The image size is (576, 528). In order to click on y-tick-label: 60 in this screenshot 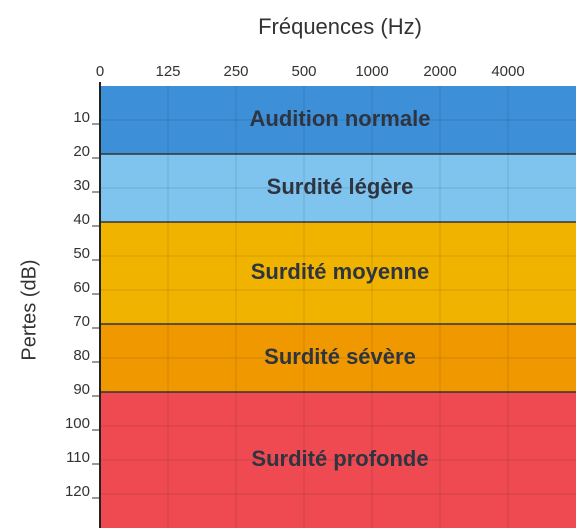, I will do `click(81, 287)`.